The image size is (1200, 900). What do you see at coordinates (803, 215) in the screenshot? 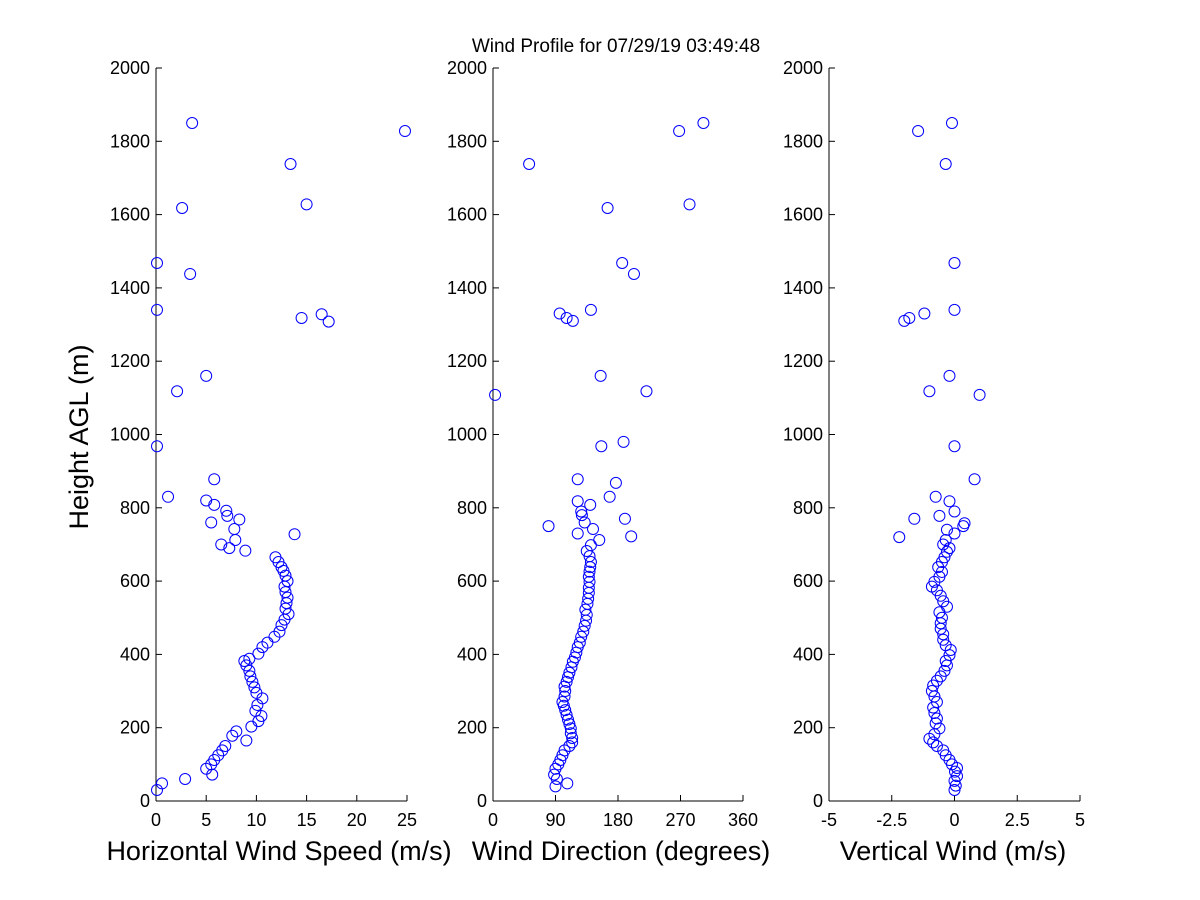
I see `vertical-y-tick-label: 1600` at bounding box center [803, 215].